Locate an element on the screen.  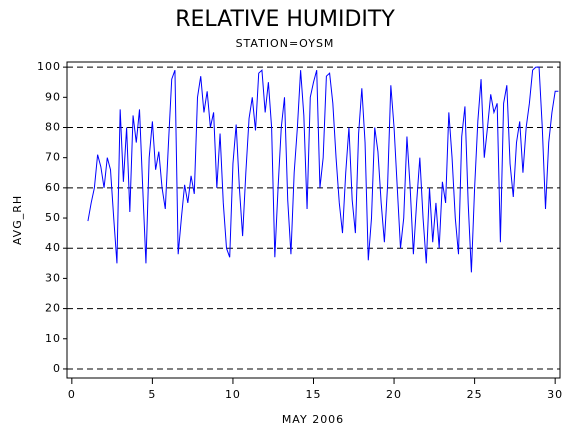
y-tick-label: 90 is located at coordinates (53, 96).